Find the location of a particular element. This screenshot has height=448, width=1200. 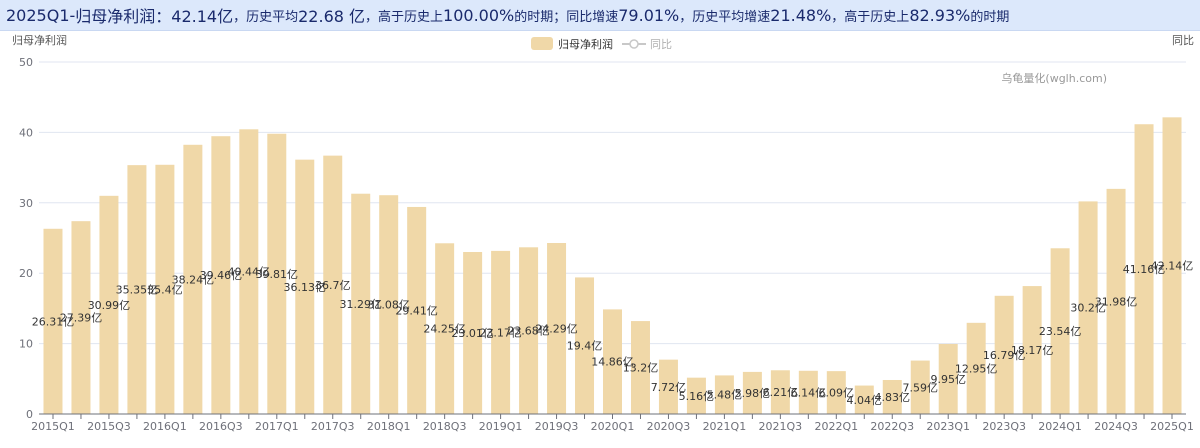

data-label: 39.46亿 is located at coordinates (221, 275).